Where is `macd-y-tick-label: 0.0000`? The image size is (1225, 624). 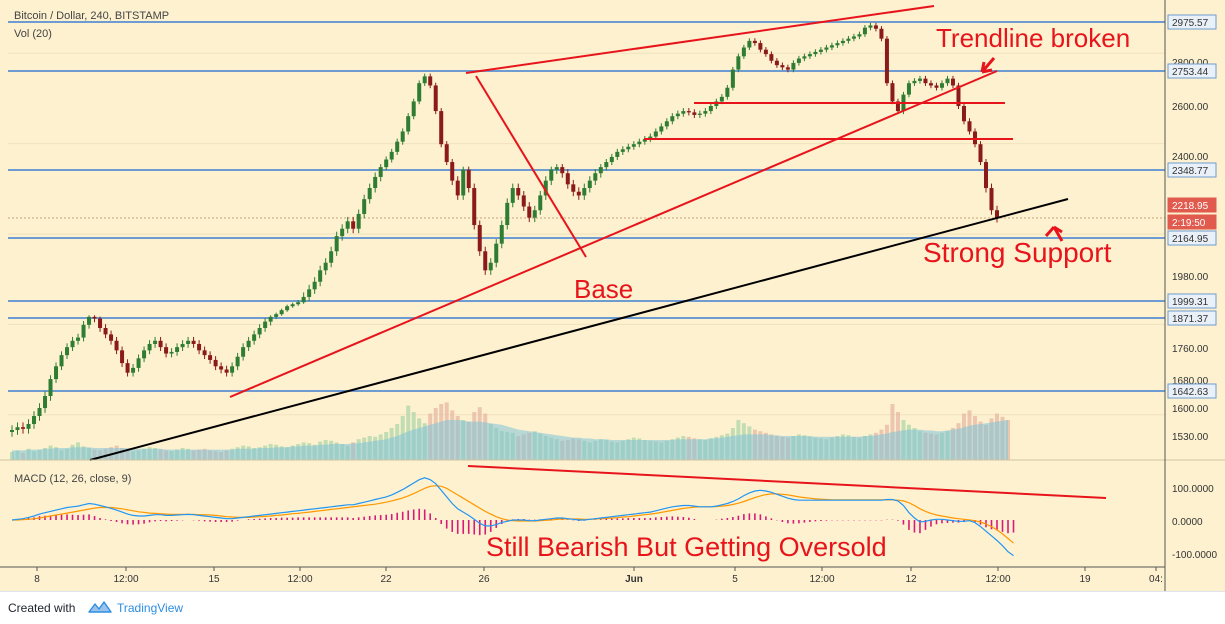 macd-y-tick-label: 0.0000 is located at coordinates (1187, 522).